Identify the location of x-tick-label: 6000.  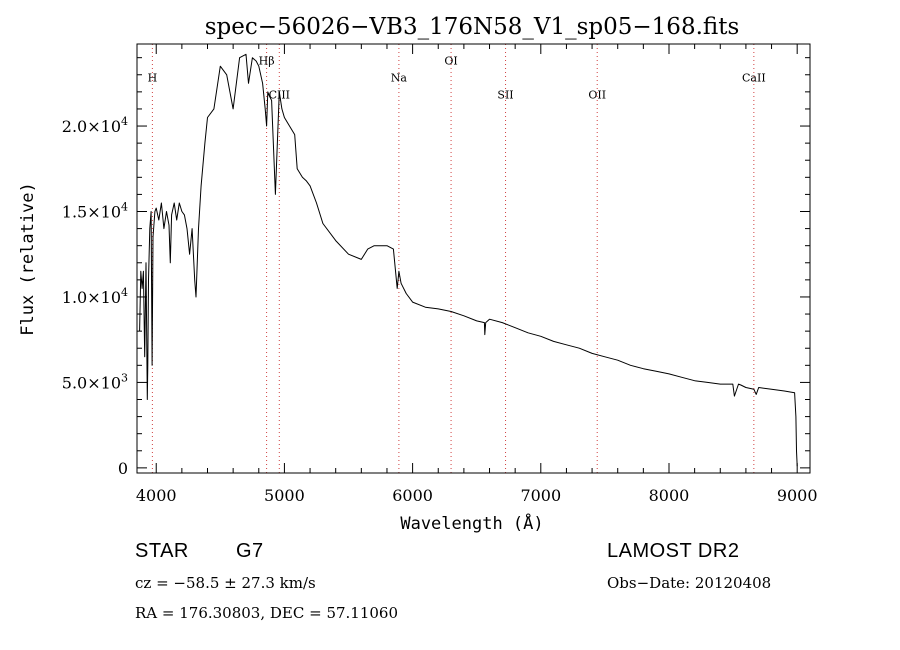
(412, 495).